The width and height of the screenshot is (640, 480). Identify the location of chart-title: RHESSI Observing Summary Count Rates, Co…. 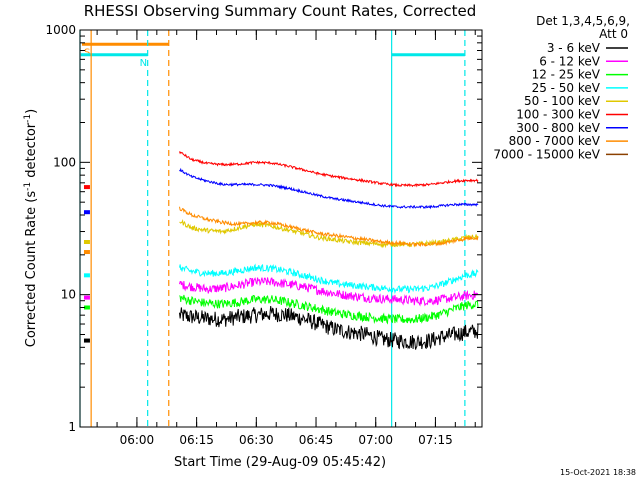
(280, 11).